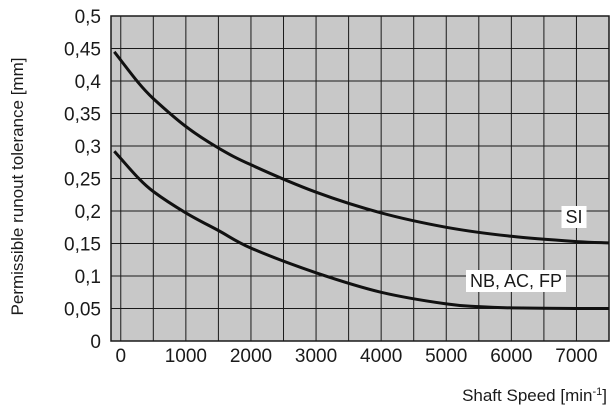 The image size is (613, 411). What do you see at coordinates (17, 187) in the screenshot?
I see `y-axis-title: Permissible runout tolerance [mm]` at bounding box center [17, 187].